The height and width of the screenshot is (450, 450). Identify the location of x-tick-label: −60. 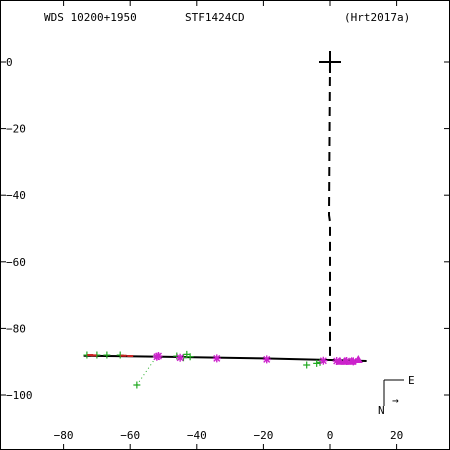
(130, 435).